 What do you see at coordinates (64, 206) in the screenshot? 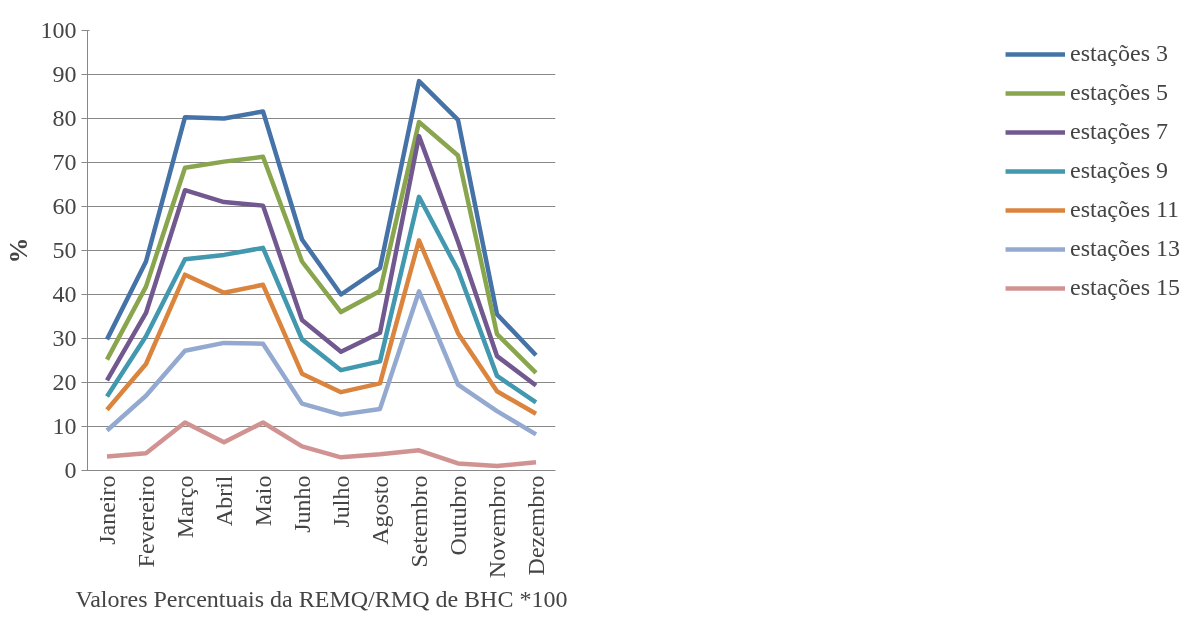
I see `y-tick-label: 60` at bounding box center [64, 206].